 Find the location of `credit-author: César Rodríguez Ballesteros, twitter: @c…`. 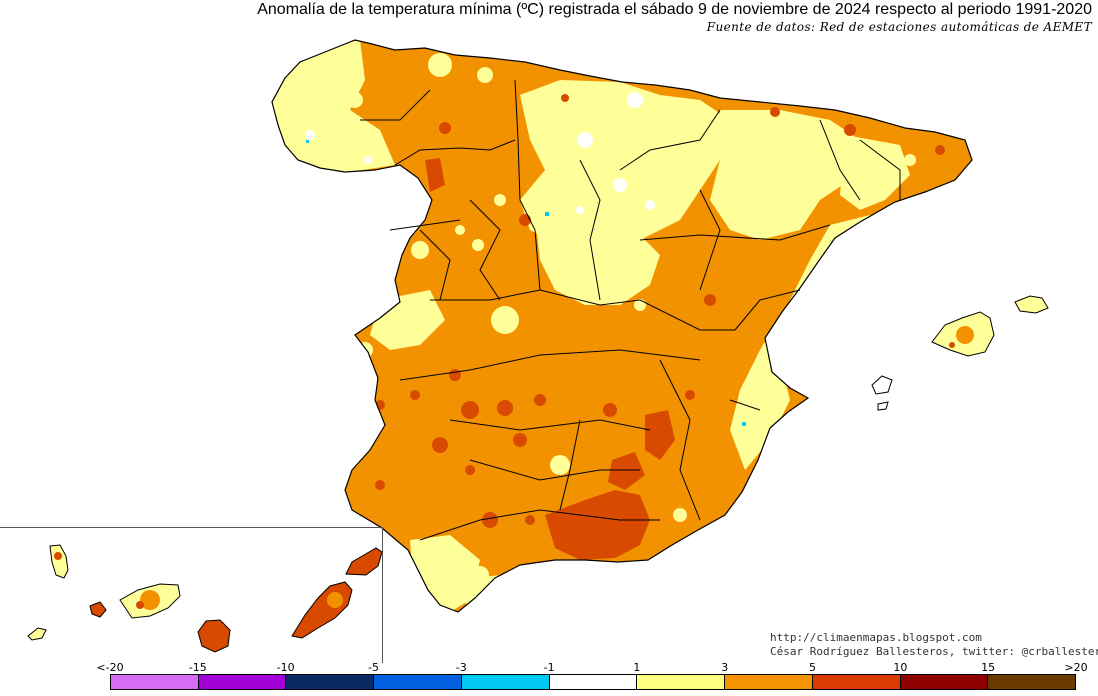

credit-author: César Rodríguez Ballesteros, twitter: @c… is located at coordinates (934, 651).